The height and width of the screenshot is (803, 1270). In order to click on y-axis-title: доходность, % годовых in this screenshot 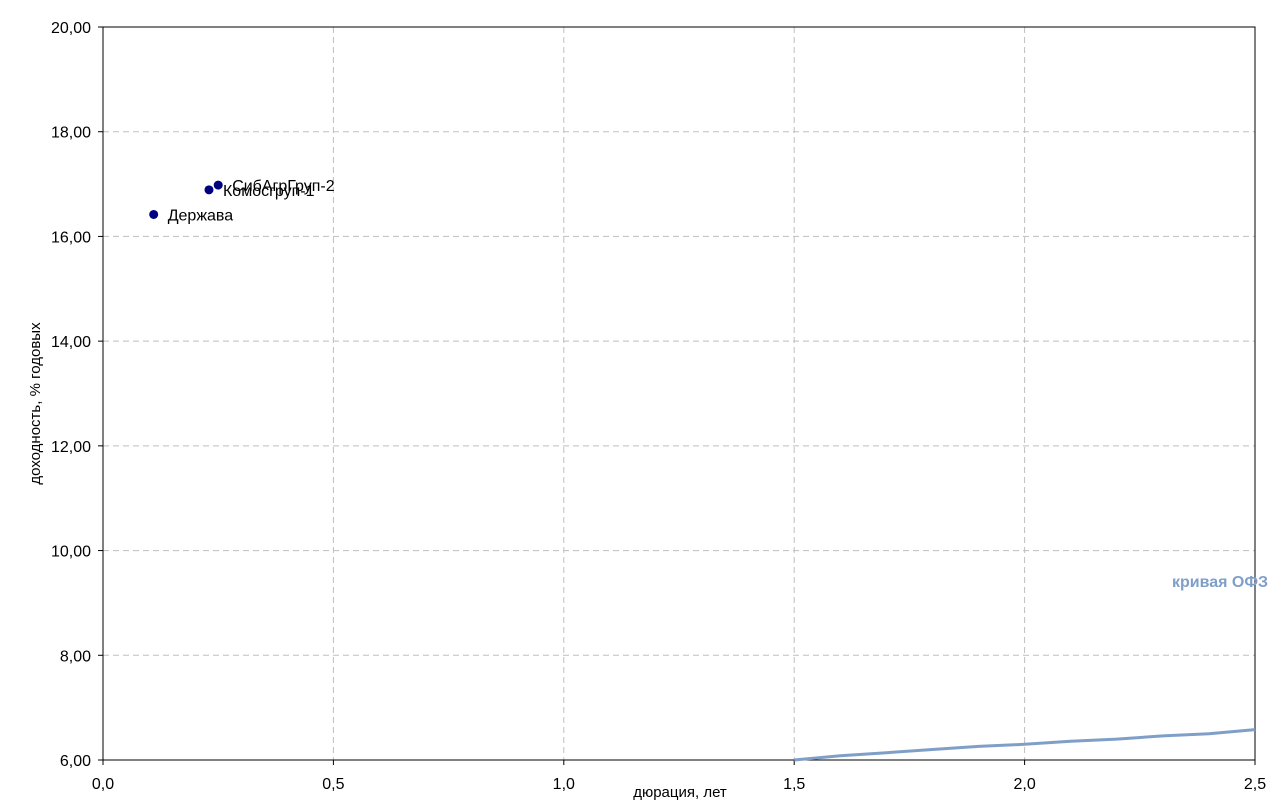, I will do `click(35, 403)`.